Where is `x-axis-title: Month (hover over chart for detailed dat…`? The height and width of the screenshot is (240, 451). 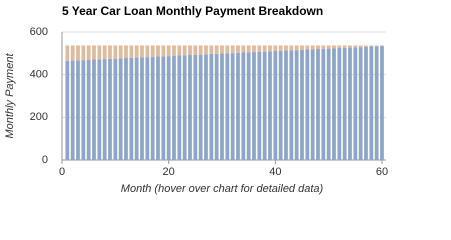
x-axis-title: Month (hover over chart for detailed dat… is located at coordinates (222, 189).